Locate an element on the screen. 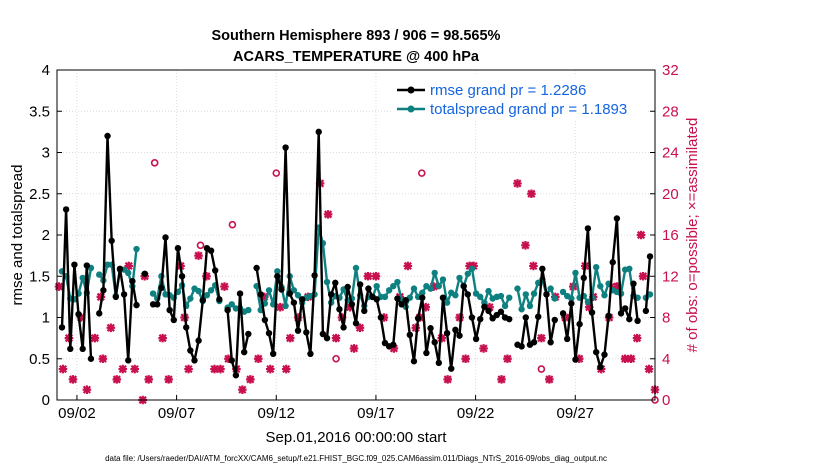 The image size is (830, 470). y-tick-label: 2 is located at coordinates (46, 235).